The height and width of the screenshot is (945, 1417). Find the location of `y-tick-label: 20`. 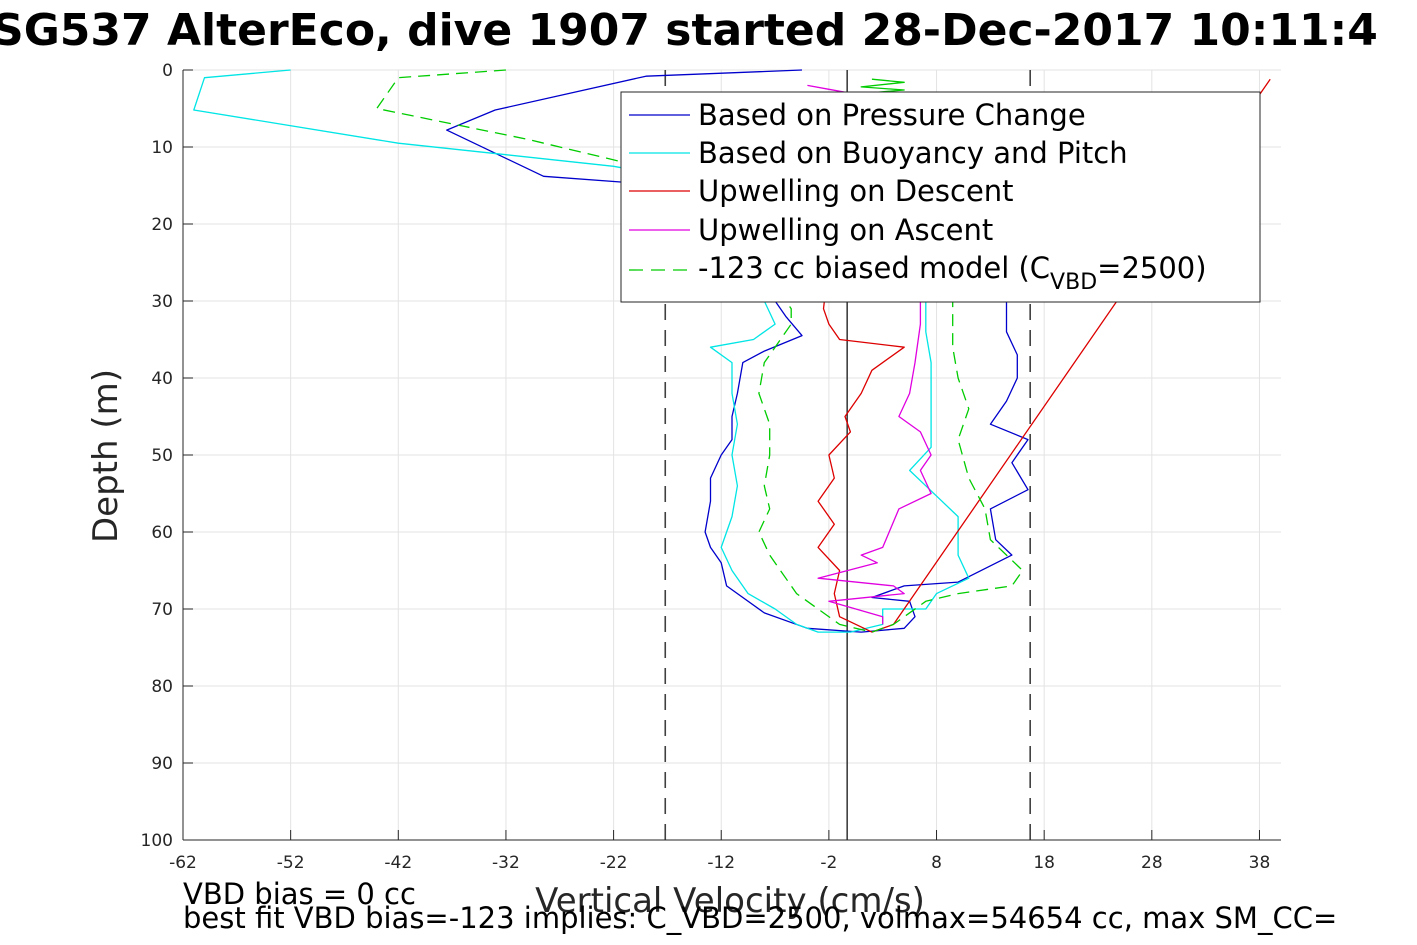

y-tick-label: 20 is located at coordinates (162, 225).